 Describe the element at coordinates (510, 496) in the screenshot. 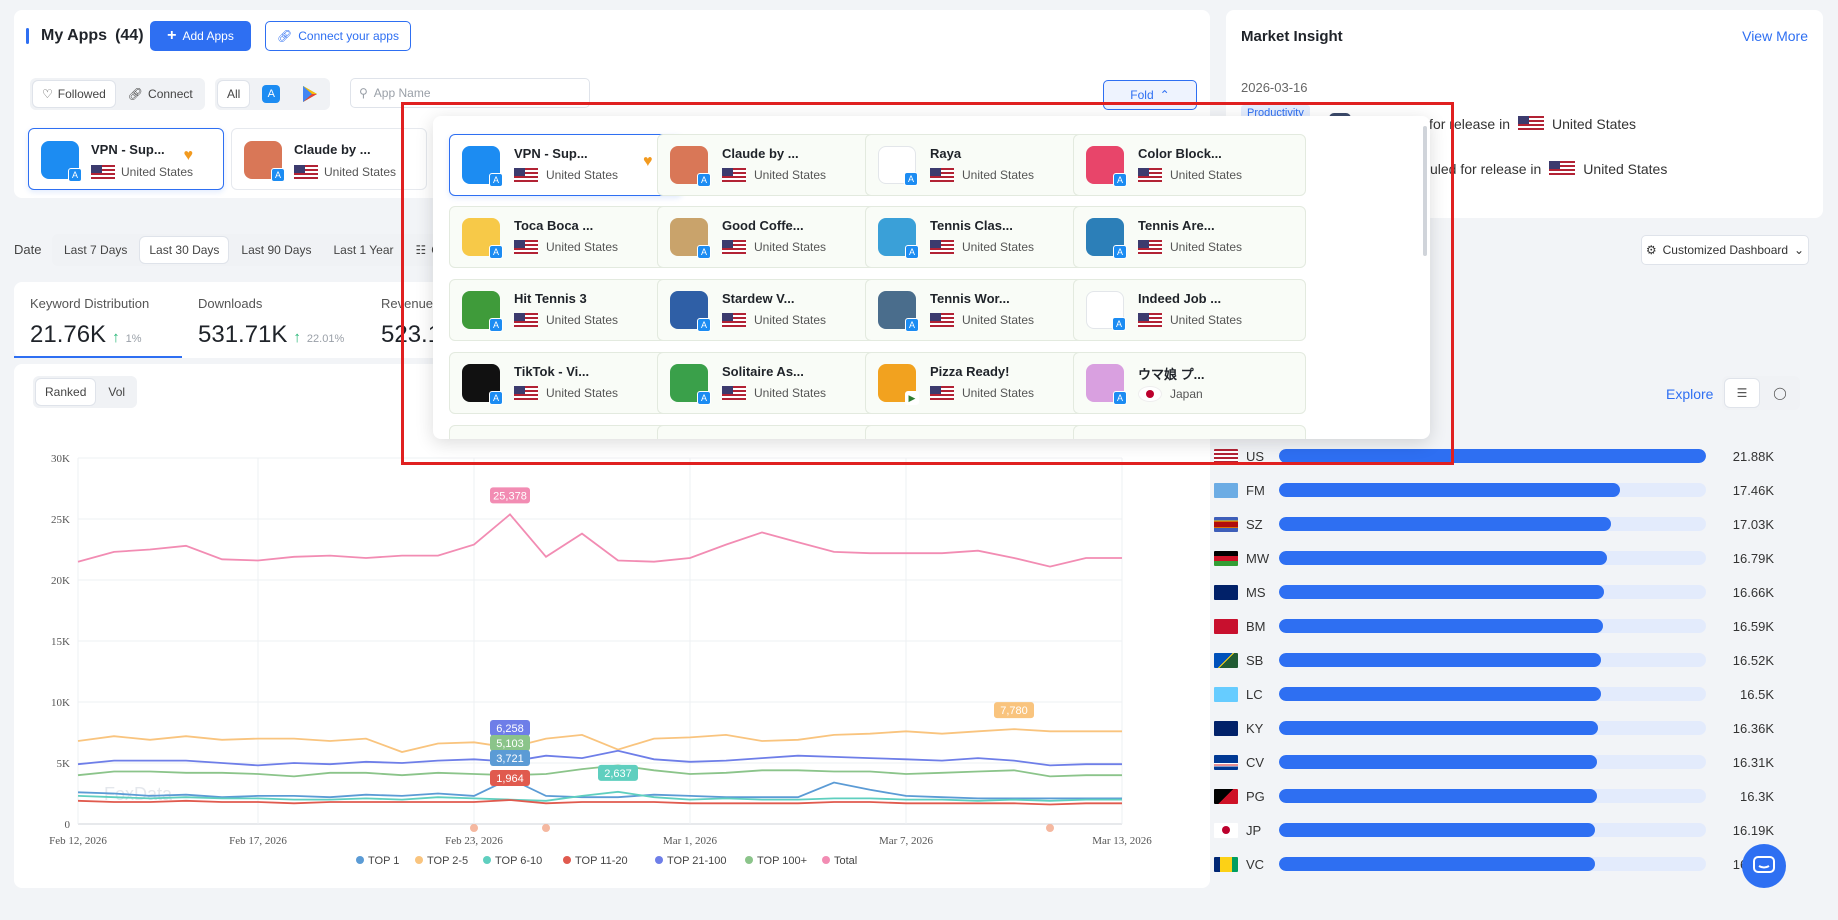

I see `value-badge-label: 25,378` at that location.